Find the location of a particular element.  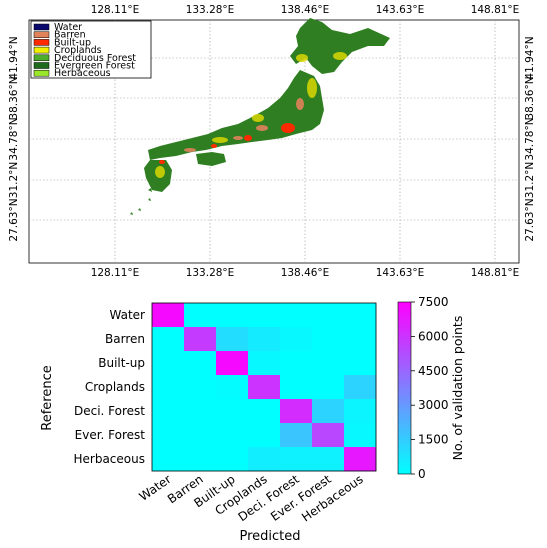

lat-ticks-right: 41.94°N 38.36°N 34.78°N 31.2°N 27.63°N is located at coordinates (530, 138).